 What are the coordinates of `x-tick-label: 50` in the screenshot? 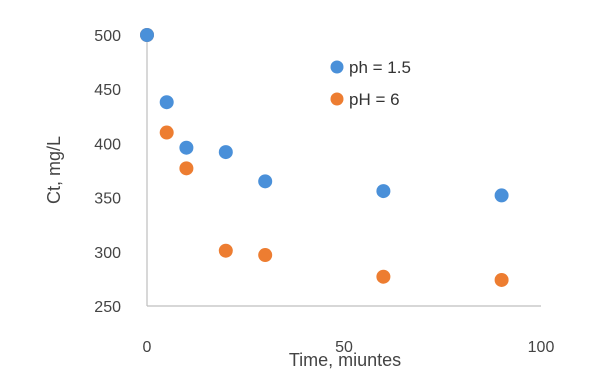 It's located at (344, 347).